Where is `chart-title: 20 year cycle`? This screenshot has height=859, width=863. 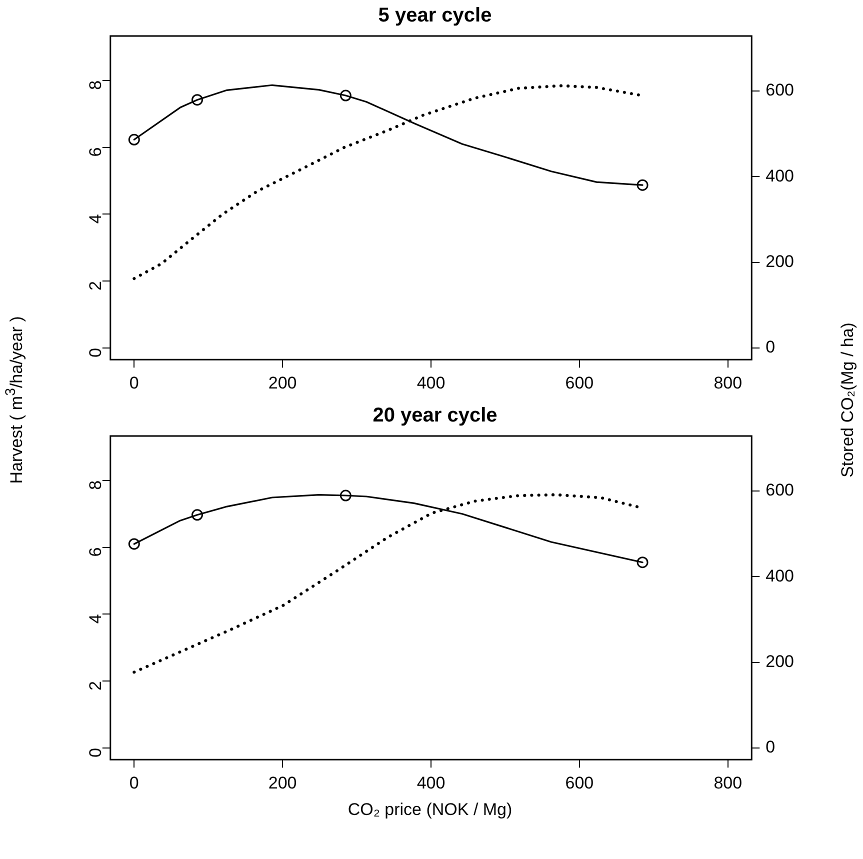
chart-title: 20 year cycle is located at coordinates (435, 415).